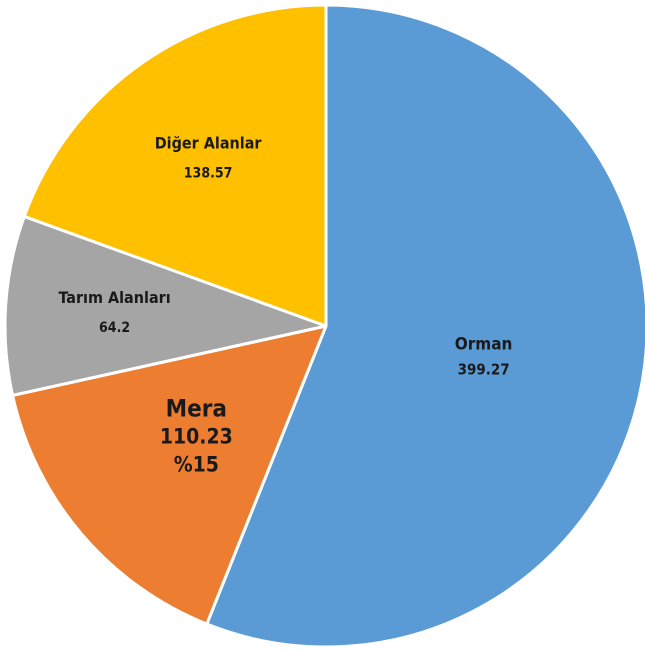 The width and height of the screenshot is (645, 652). Describe the element at coordinates (114, 297) in the screenshot. I see `slice-name-label: Tarım Alanları` at that location.